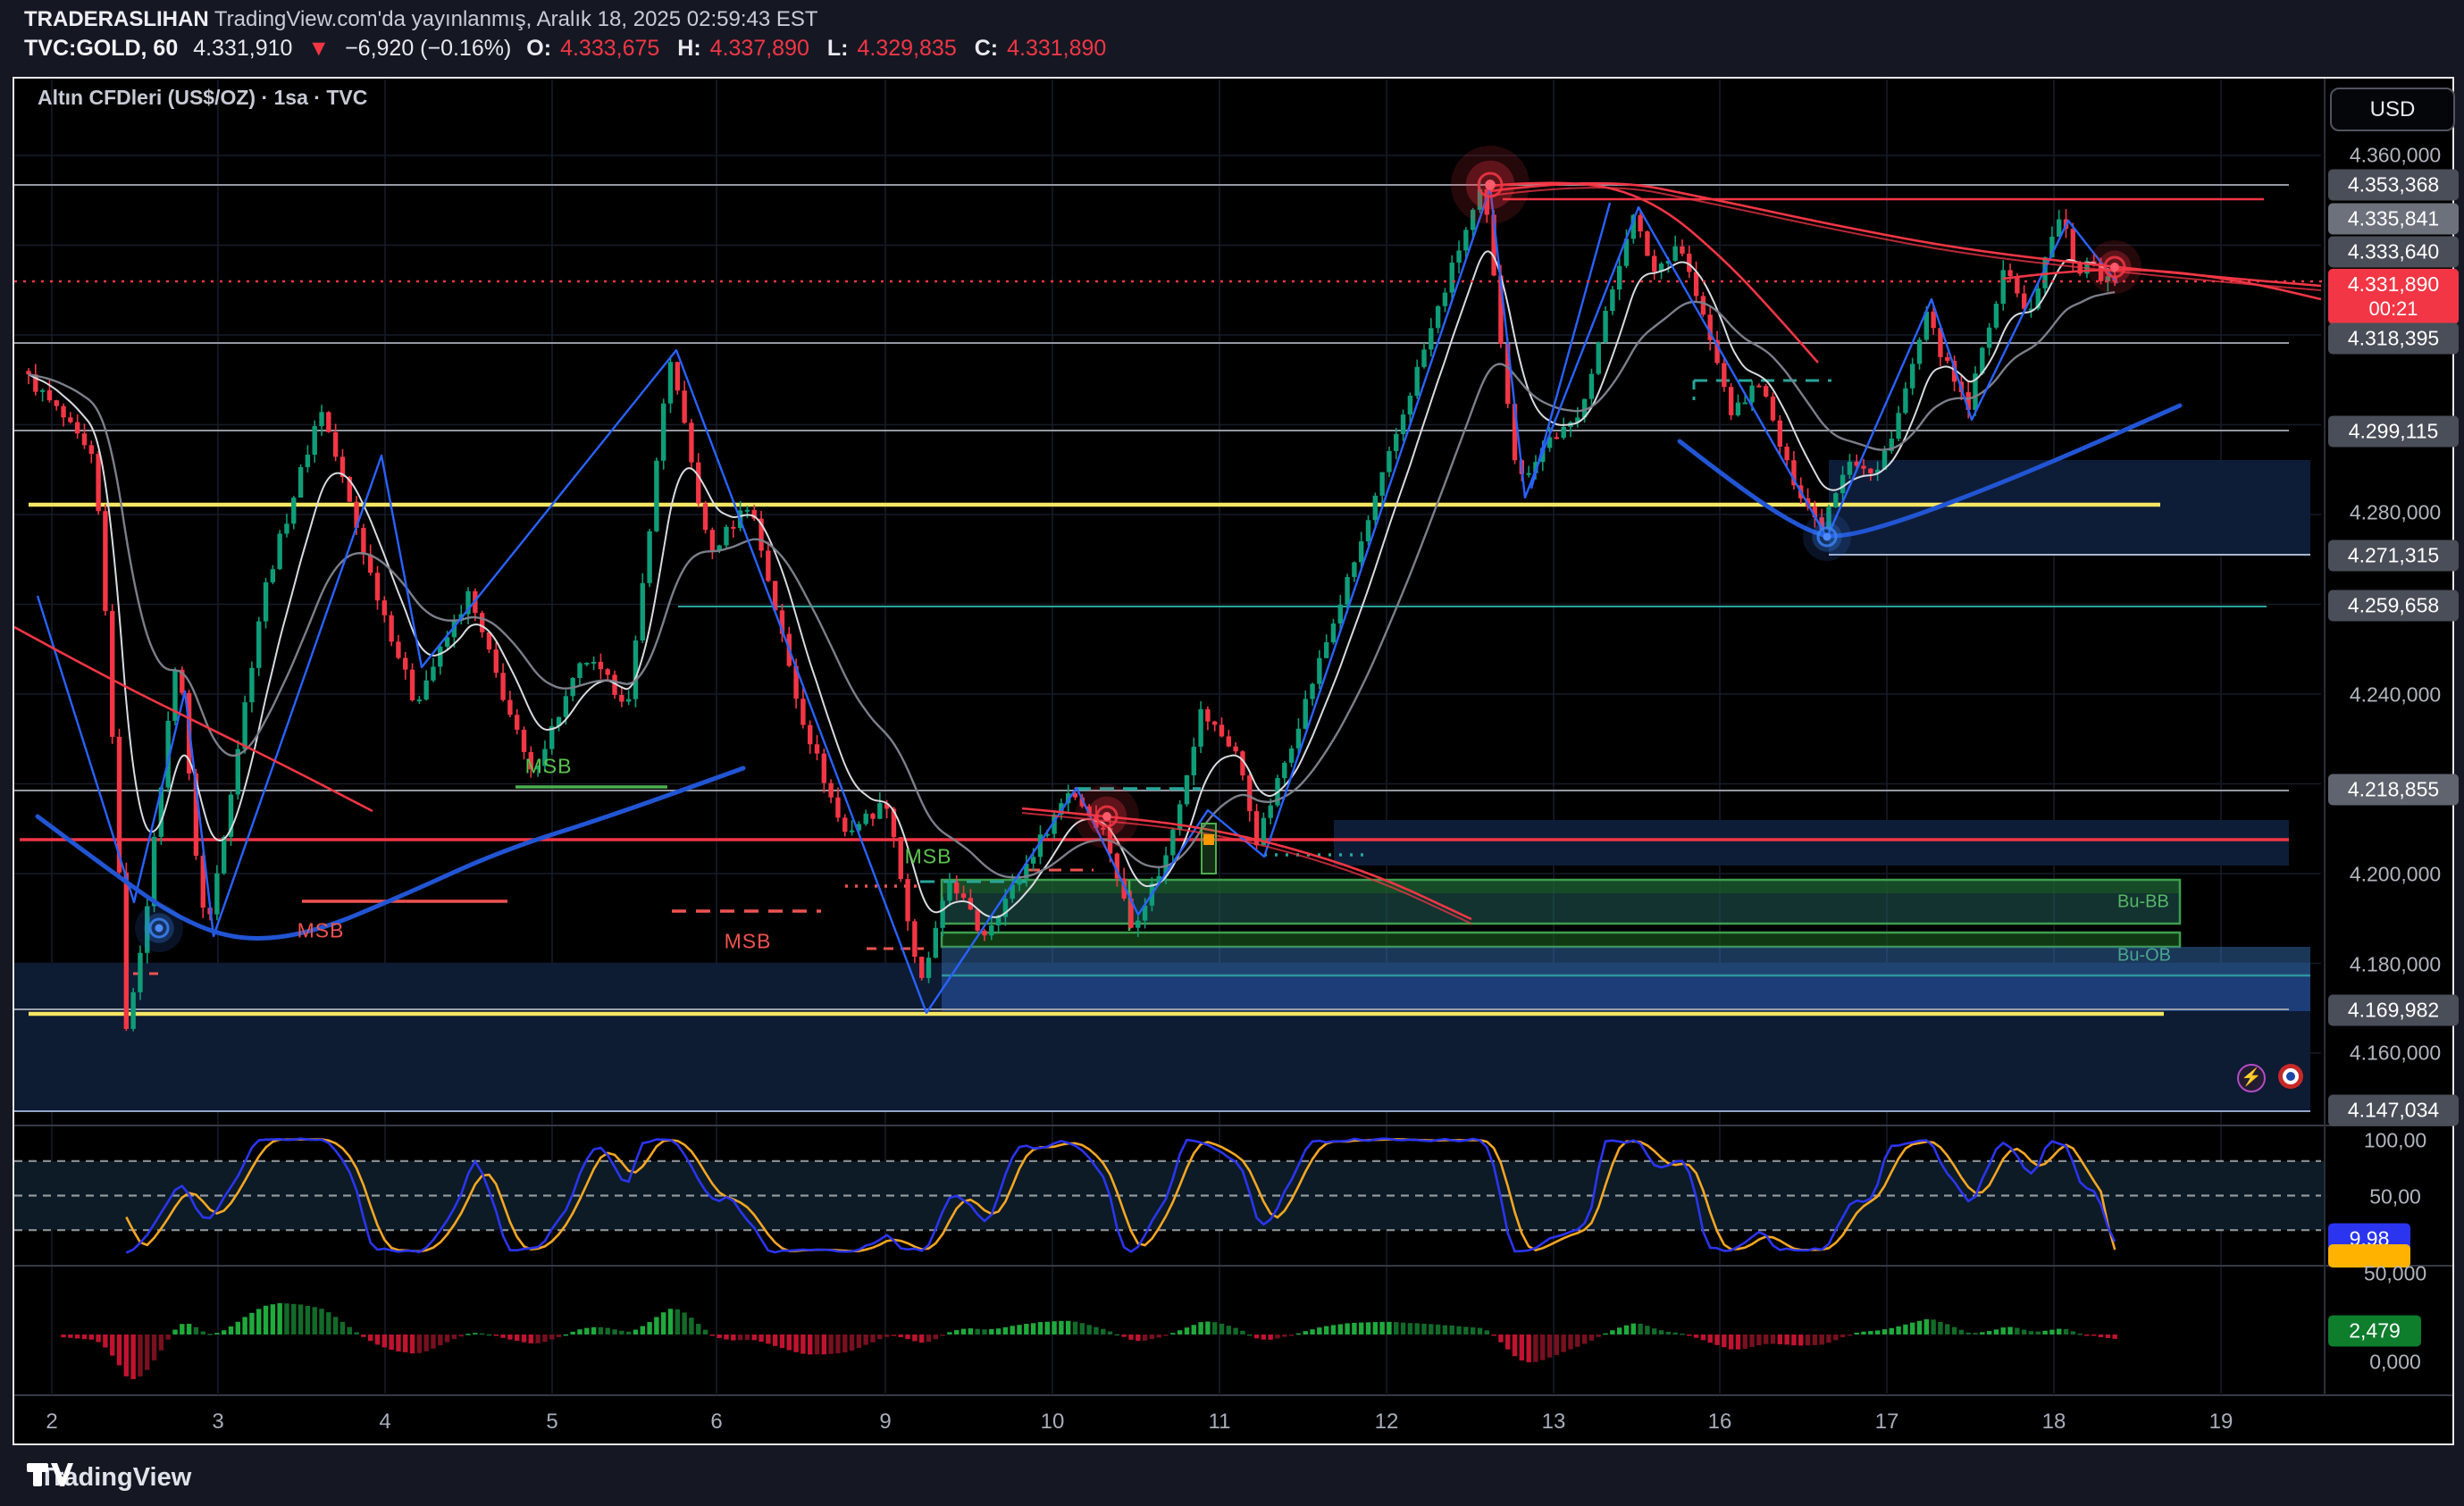  I want to click on price-axis-label, so click(2369, 1256).